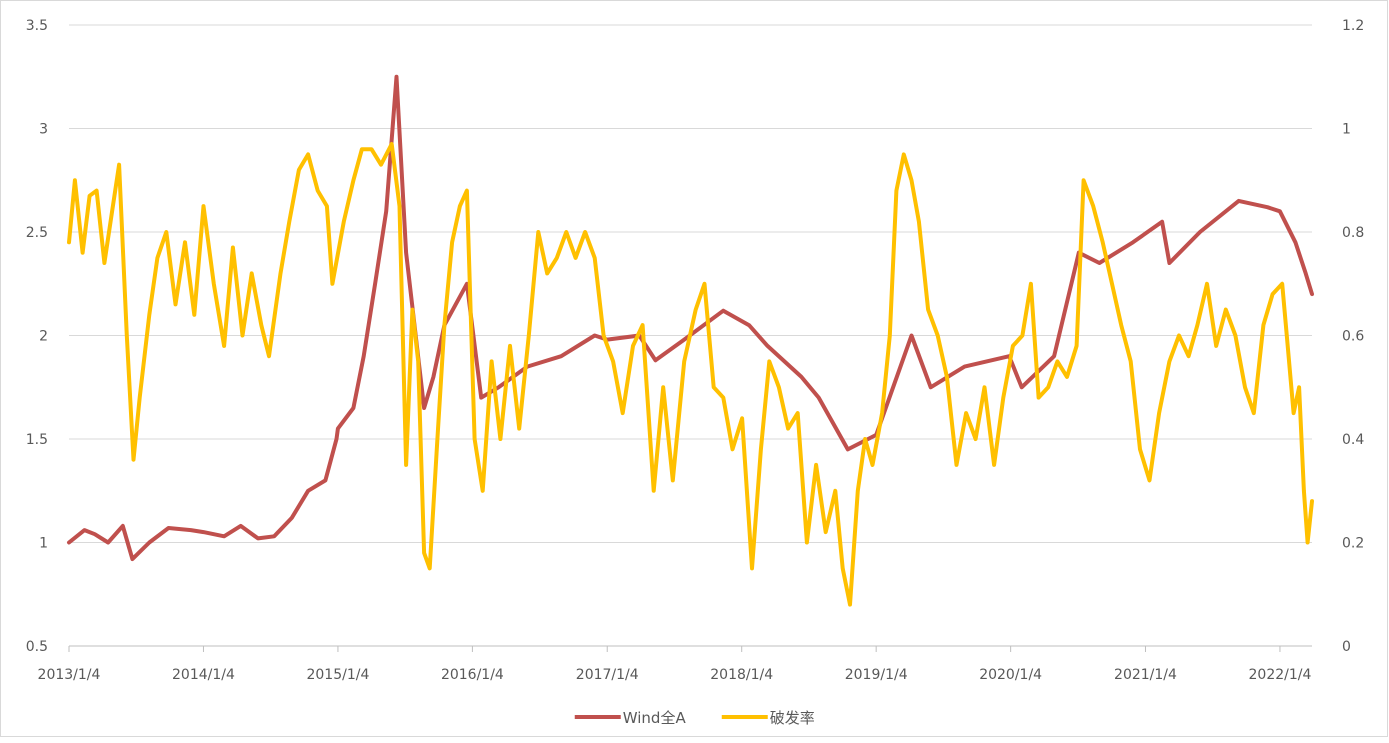 This screenshot has height=743, width=1389. I want to click on y-left-tick-label: 2.5, so click(37, 233).